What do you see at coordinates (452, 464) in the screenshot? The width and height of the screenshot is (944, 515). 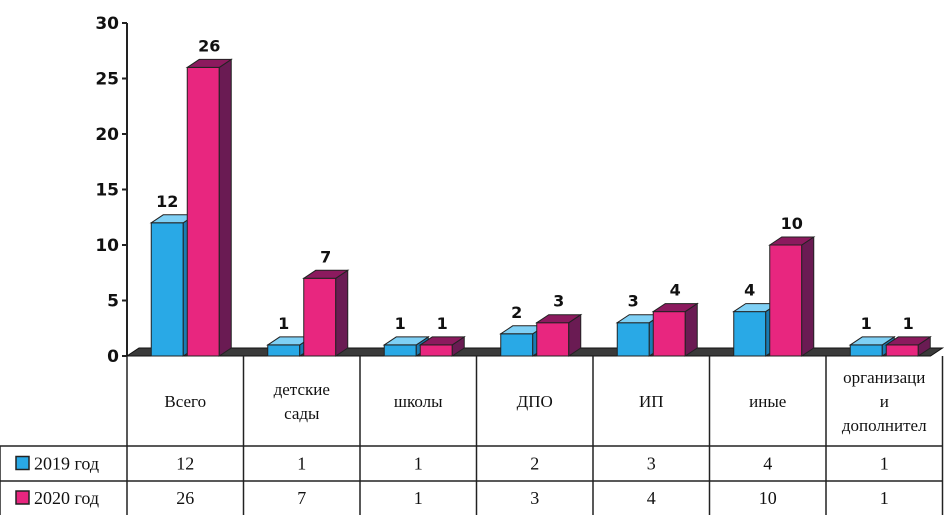 I see `table-row: 2019 год 12 1 1 2 3 4 1` at bounding box center [452, 464].